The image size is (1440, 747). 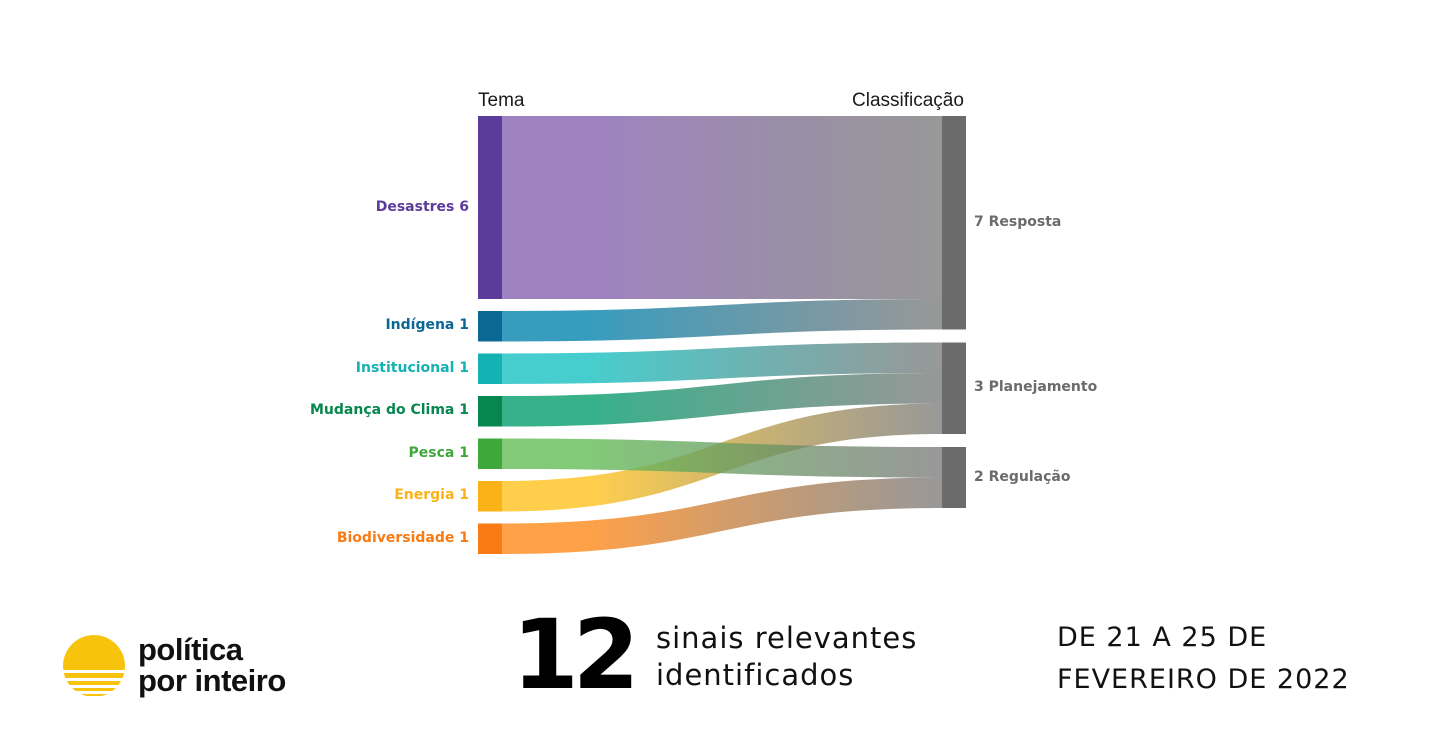 What do you see at coordinates (954, 223) in the screenshot?
I see `target-node-resposta` at bounding box center [954, 223].